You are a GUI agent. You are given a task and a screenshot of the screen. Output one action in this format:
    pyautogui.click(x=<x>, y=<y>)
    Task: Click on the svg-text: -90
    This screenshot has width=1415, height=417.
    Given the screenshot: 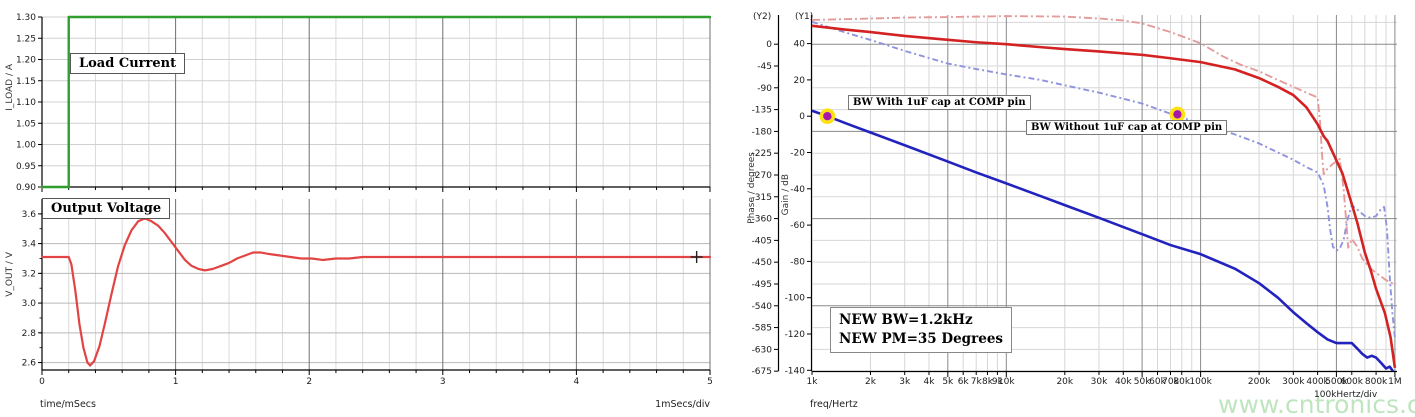 What is the action you would take?
    pyautogui.click(x=764, y=89)
    